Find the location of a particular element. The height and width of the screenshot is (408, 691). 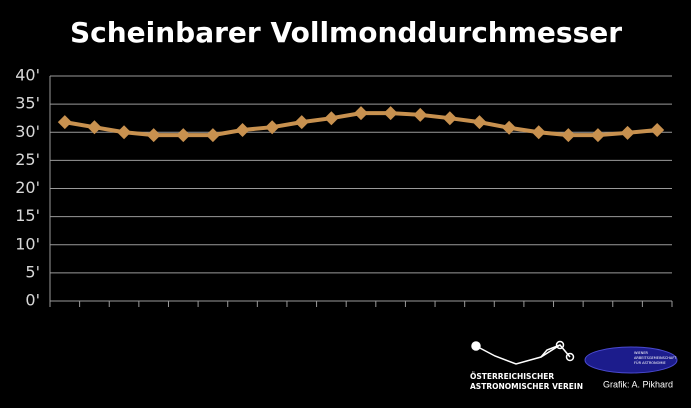

logo-text: ASTRONOMISCHER VEREIN is located at coordinates (526, 386).